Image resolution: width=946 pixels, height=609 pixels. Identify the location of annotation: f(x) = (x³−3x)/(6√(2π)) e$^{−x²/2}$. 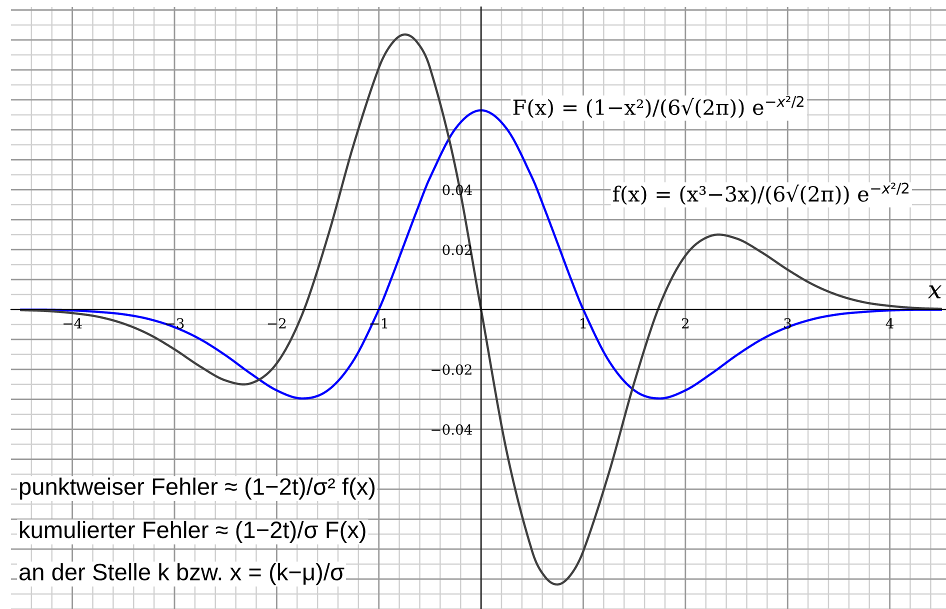
(760, 193).